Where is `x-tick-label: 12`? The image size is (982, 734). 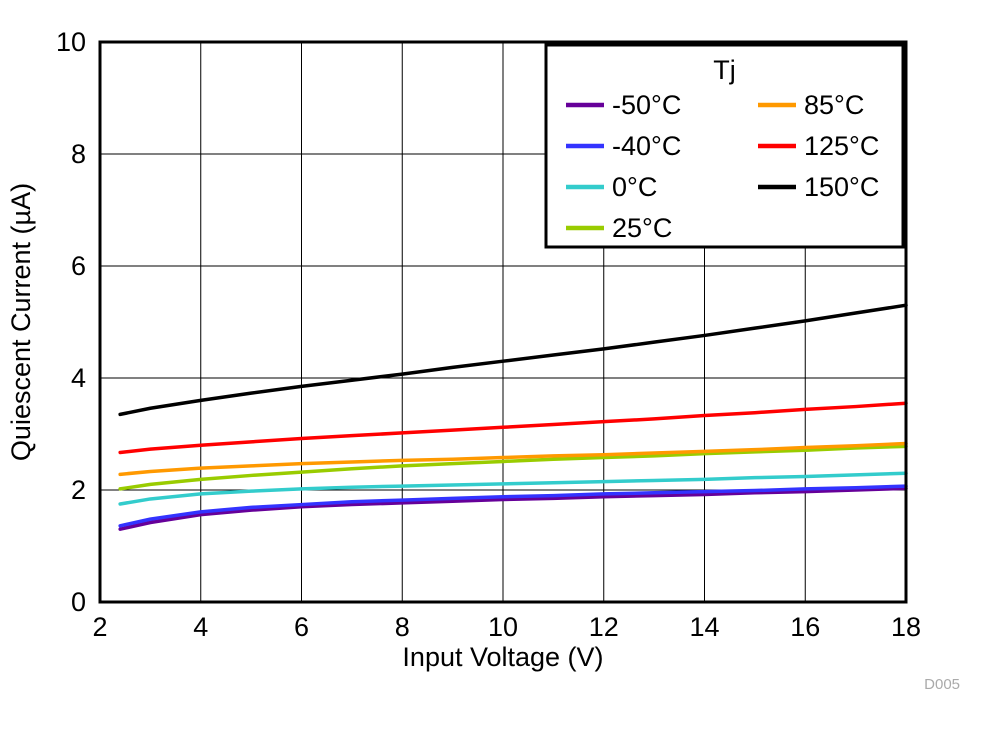 x-tick-label: 12 is located at coordinates (604, 627).